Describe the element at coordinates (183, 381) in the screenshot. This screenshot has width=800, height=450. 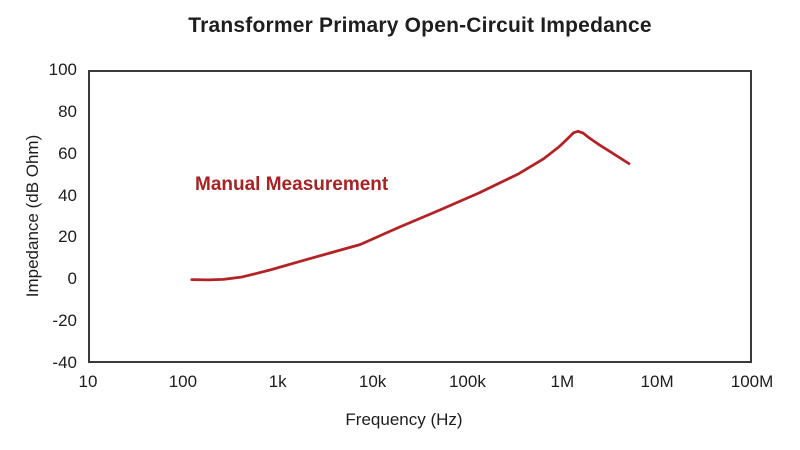
I see `x-tick-label: 100` at that location.